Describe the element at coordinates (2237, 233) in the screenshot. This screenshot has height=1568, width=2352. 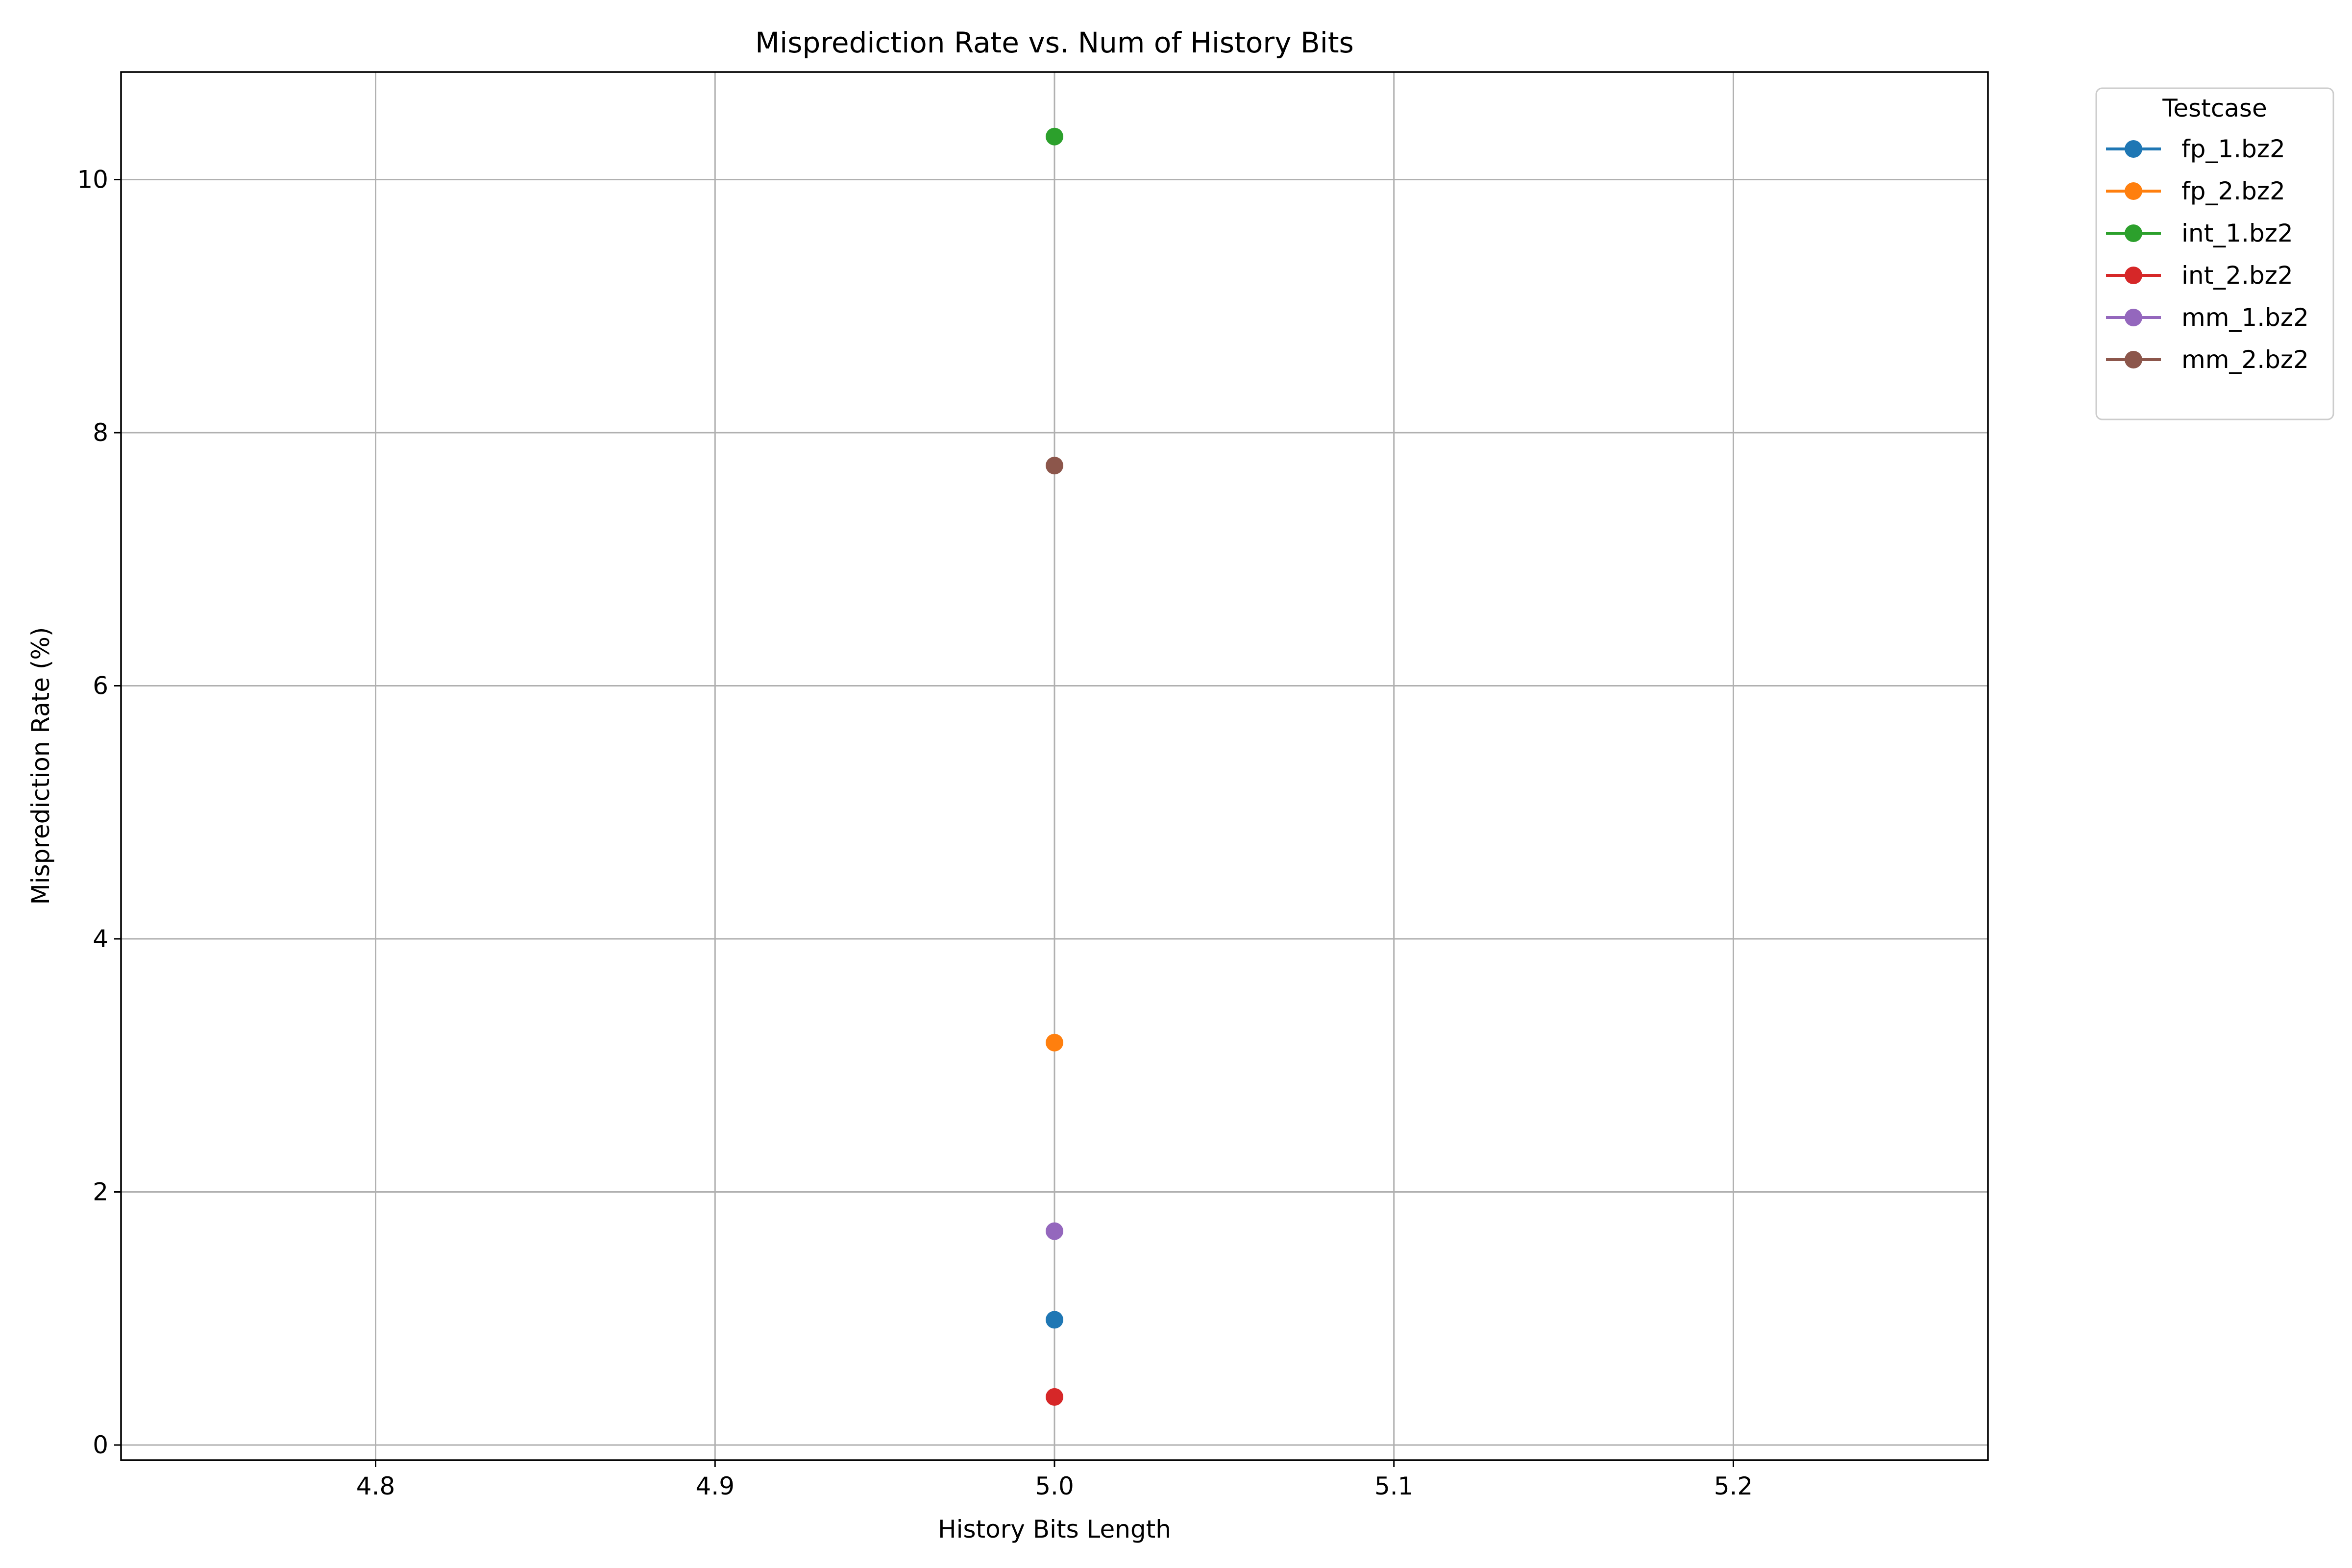
I see `legend-label: int_1.bz2` at that location.